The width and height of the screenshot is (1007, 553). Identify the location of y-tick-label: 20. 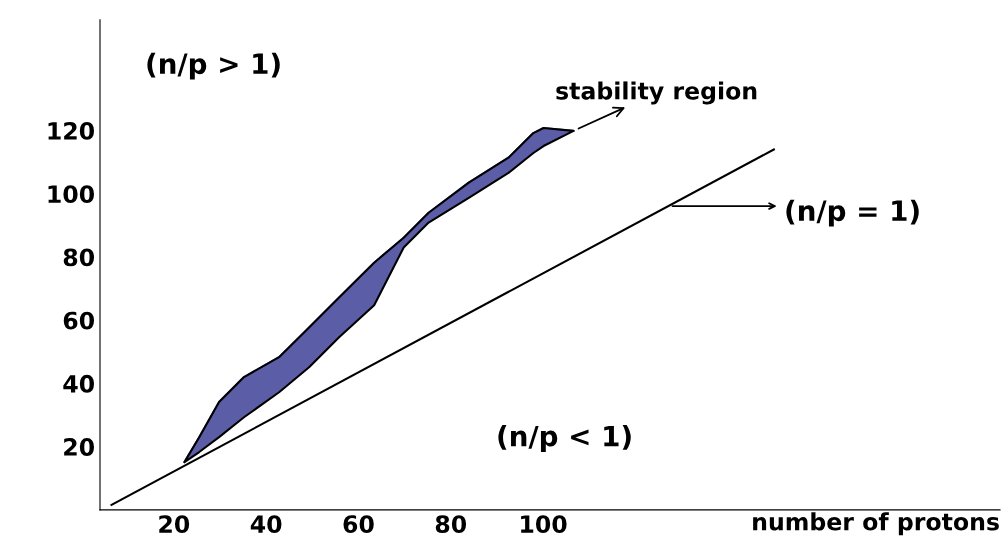
(79, 447).